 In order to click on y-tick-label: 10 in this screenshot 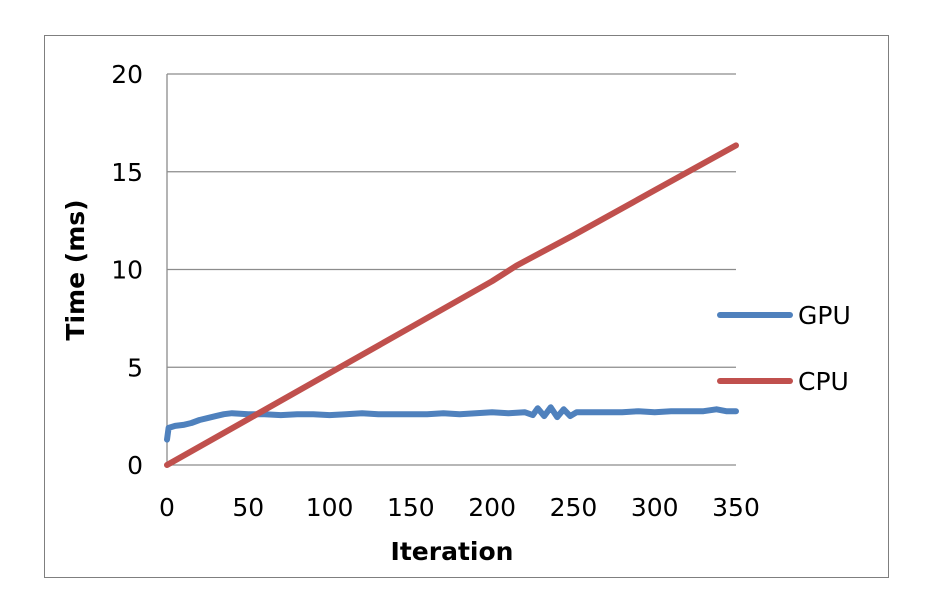, I will do `click(127, 270)`.